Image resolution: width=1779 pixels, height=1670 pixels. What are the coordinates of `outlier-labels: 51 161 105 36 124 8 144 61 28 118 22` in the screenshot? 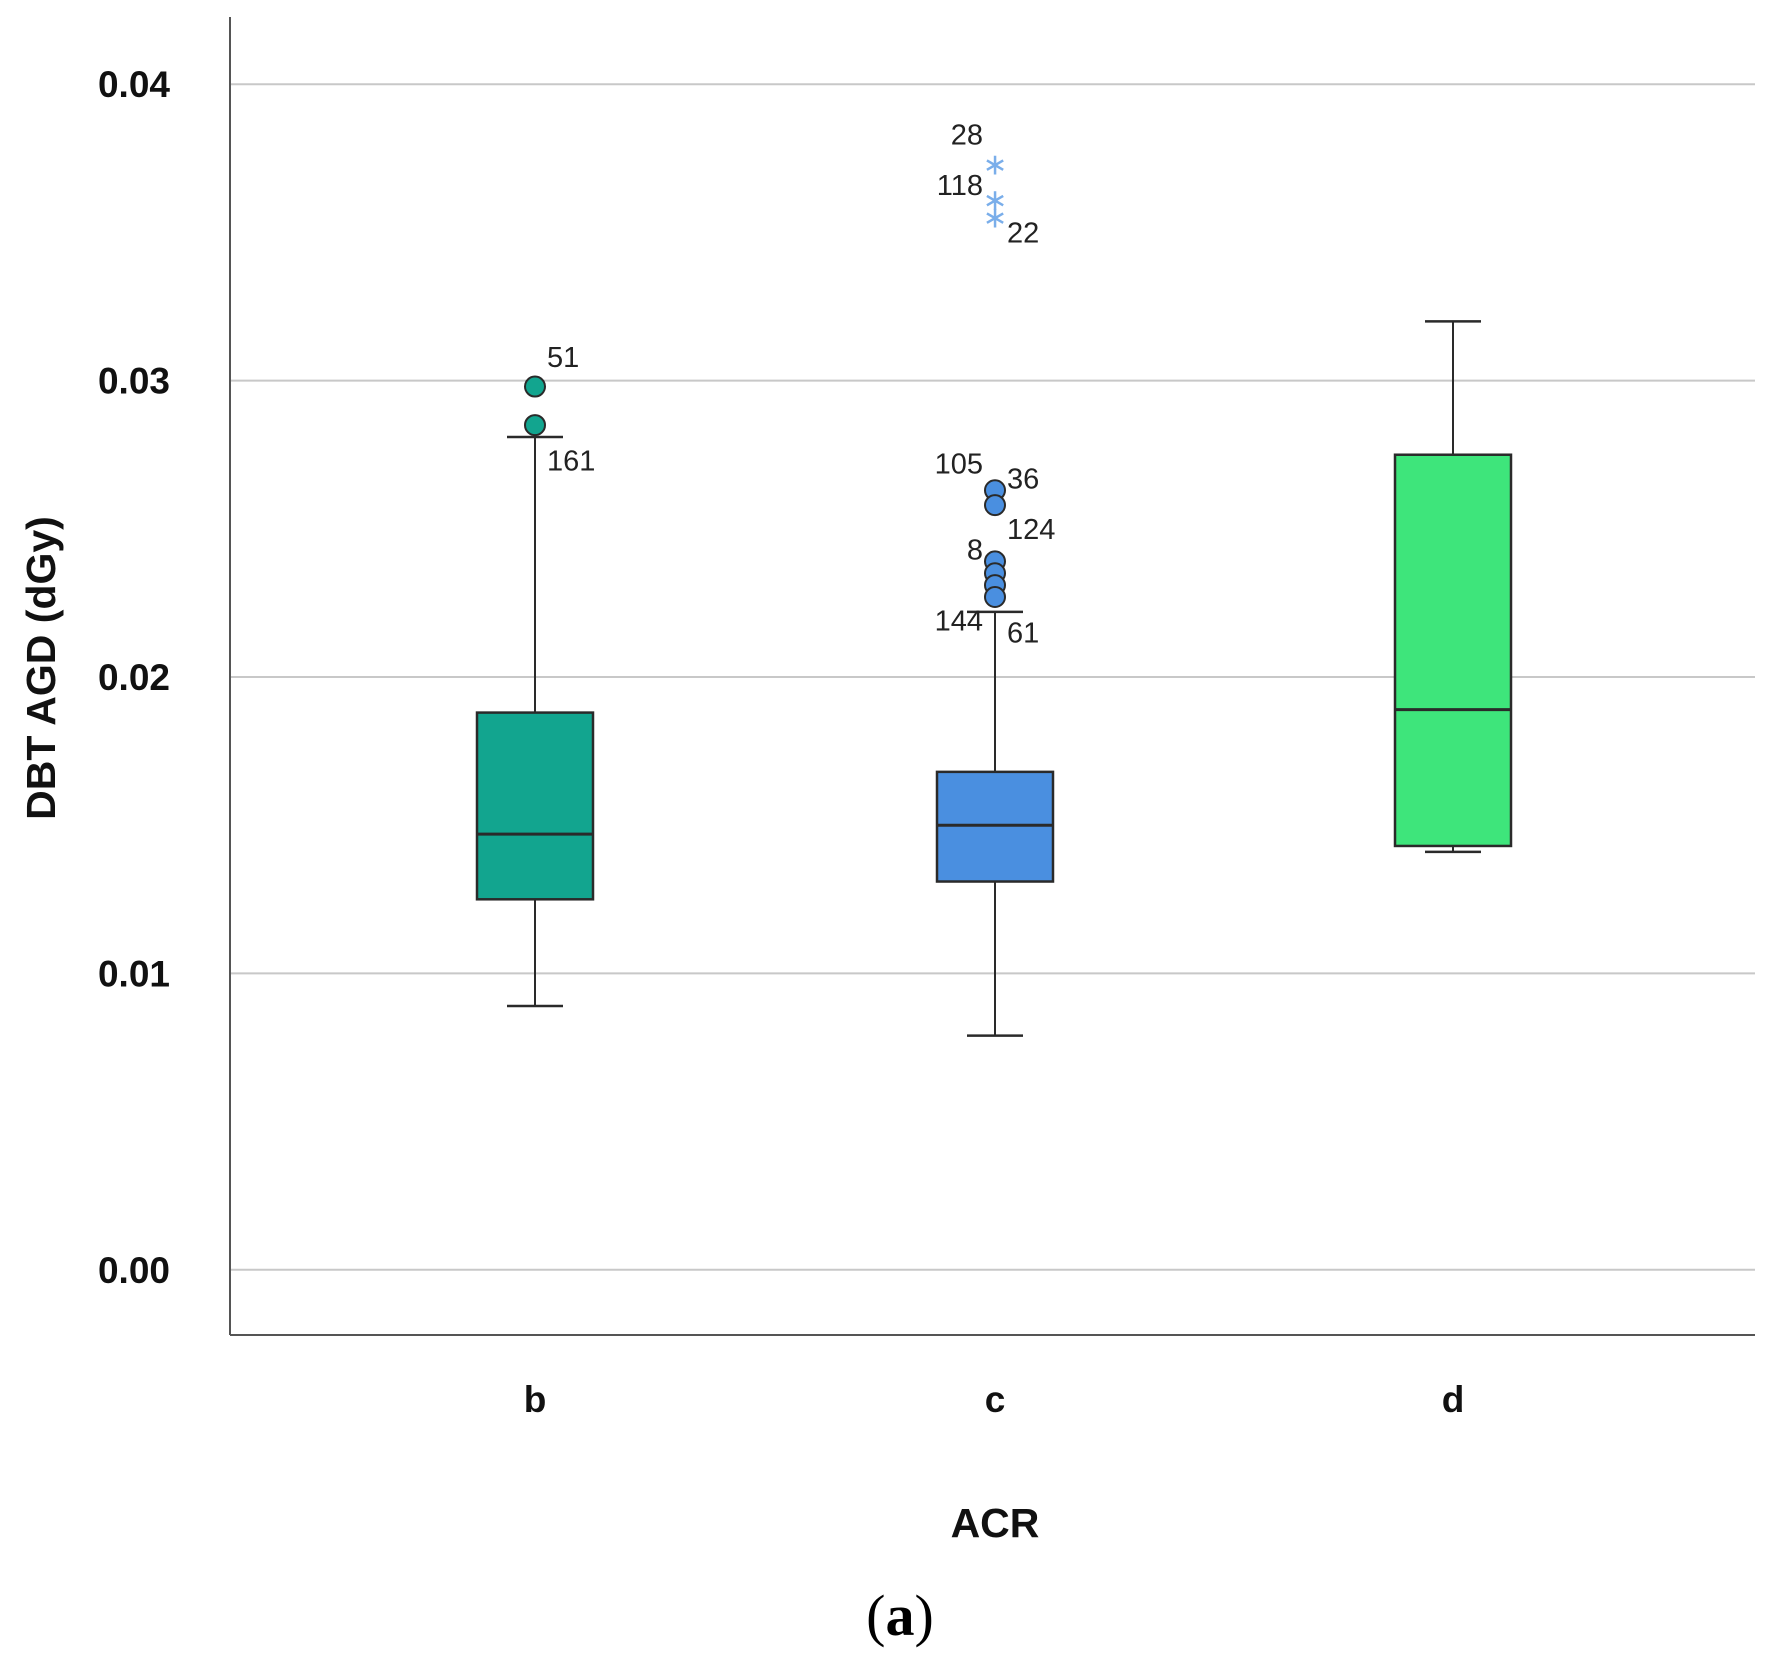 It's located at (801, 385).